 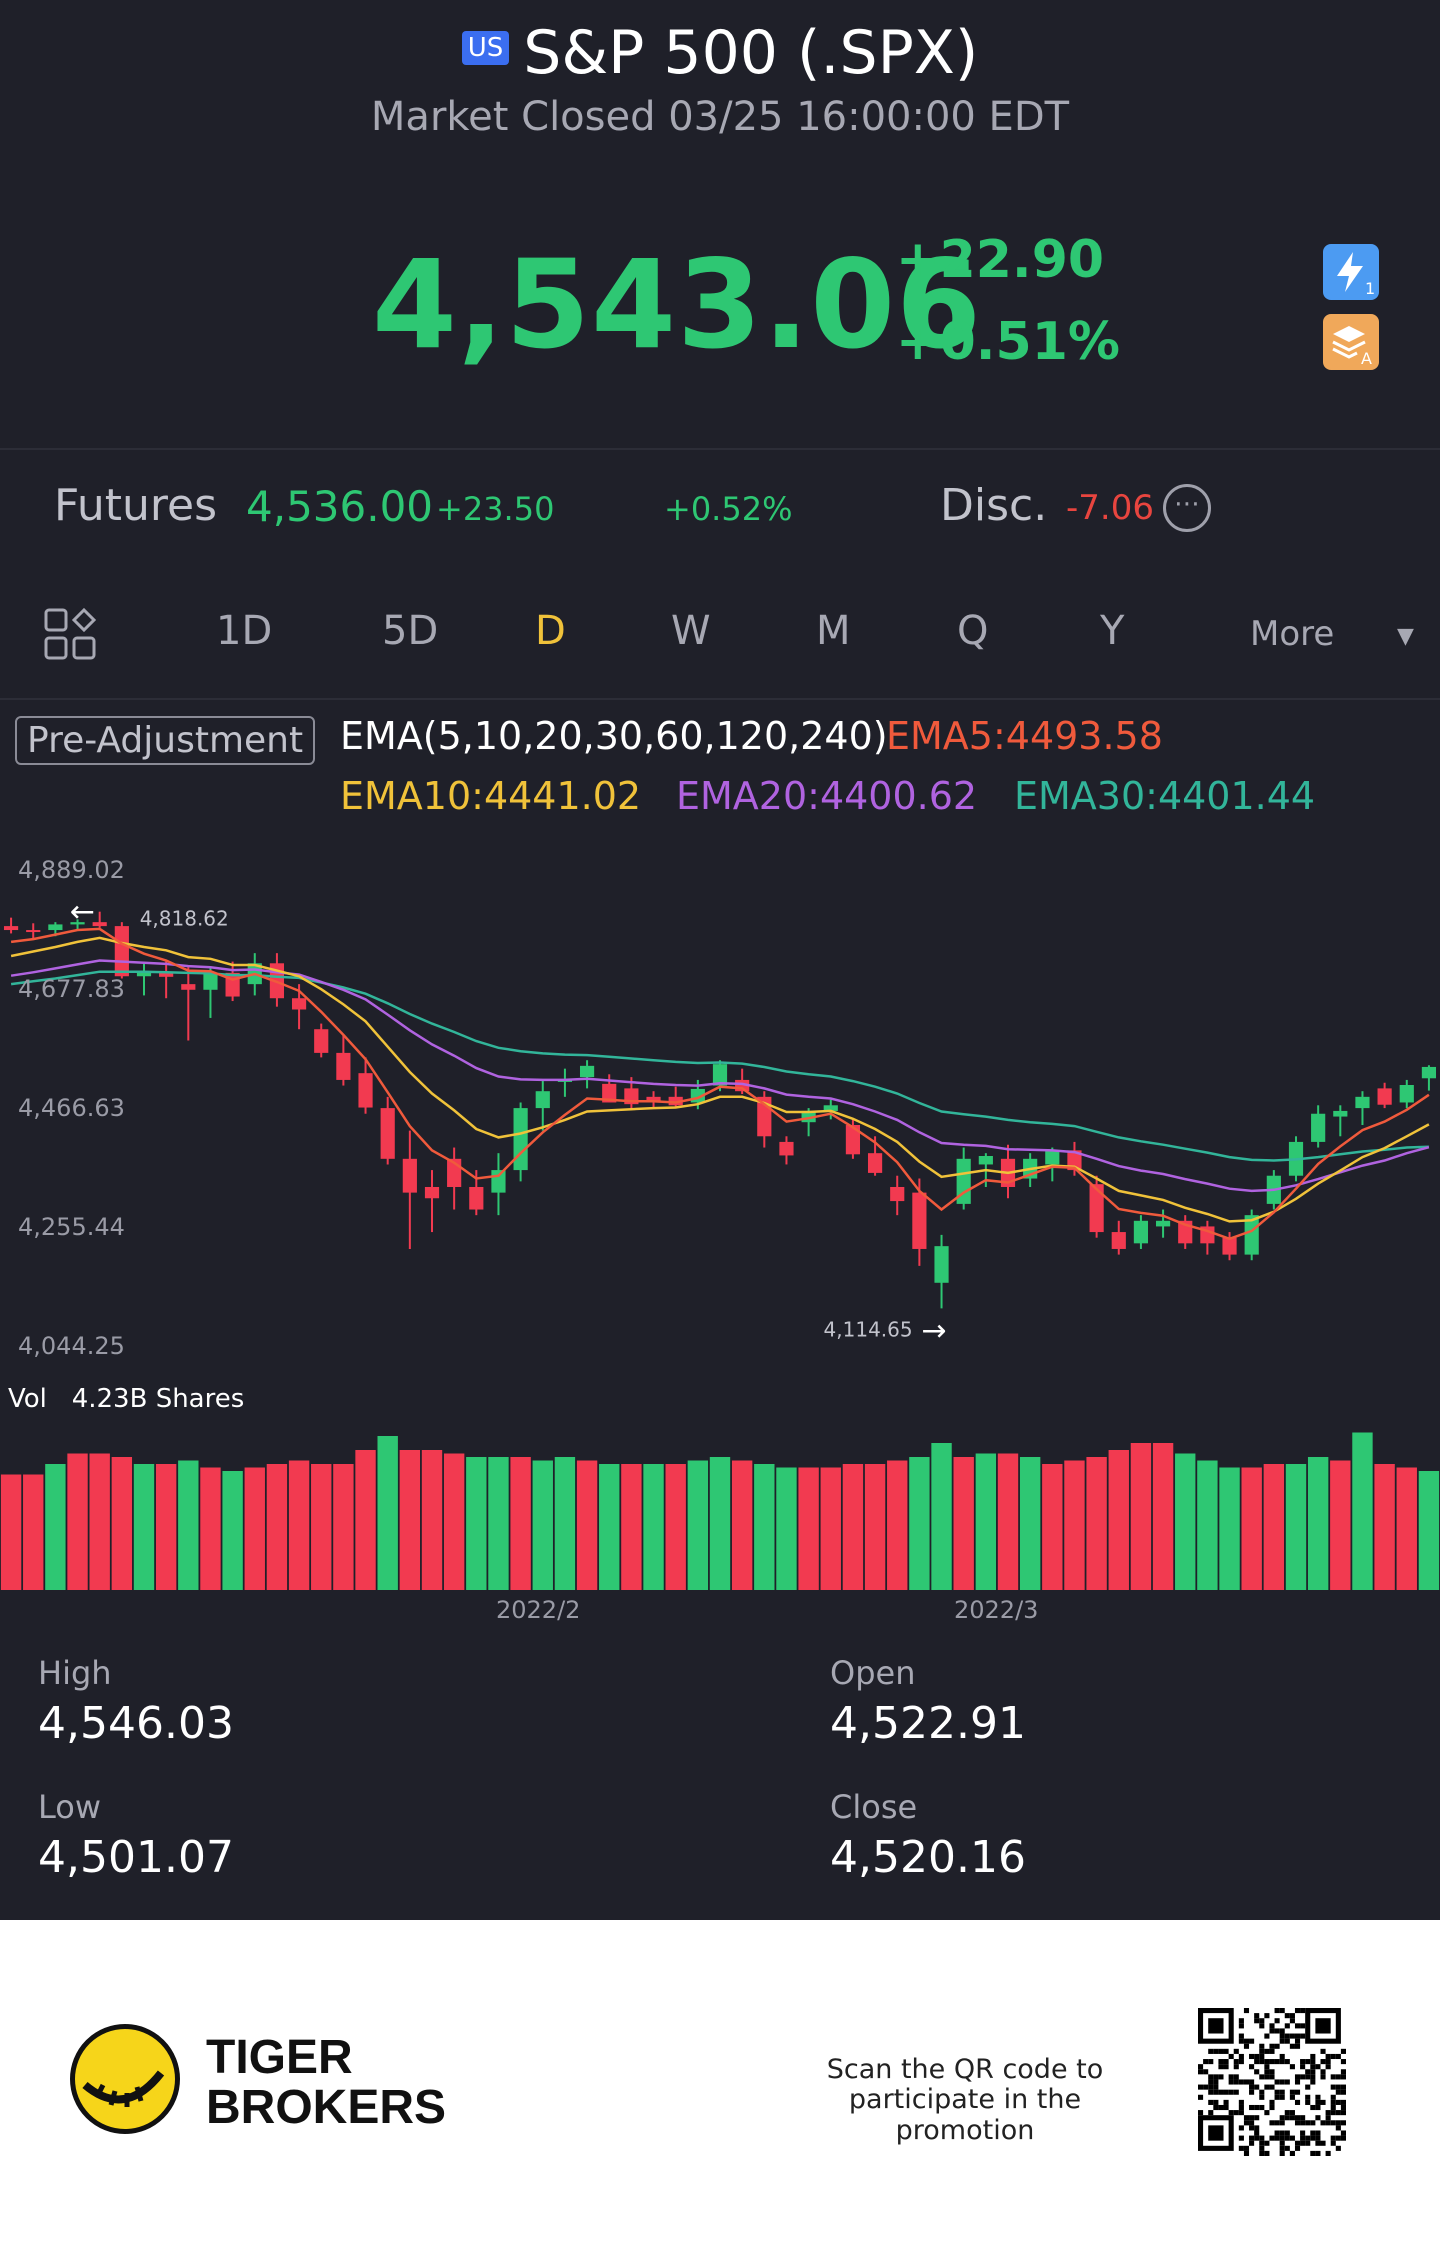 What do you see at coordinates (833, 631) in the screenshot?
I see `tab-monthly: M` at bounding box center [833, 631].